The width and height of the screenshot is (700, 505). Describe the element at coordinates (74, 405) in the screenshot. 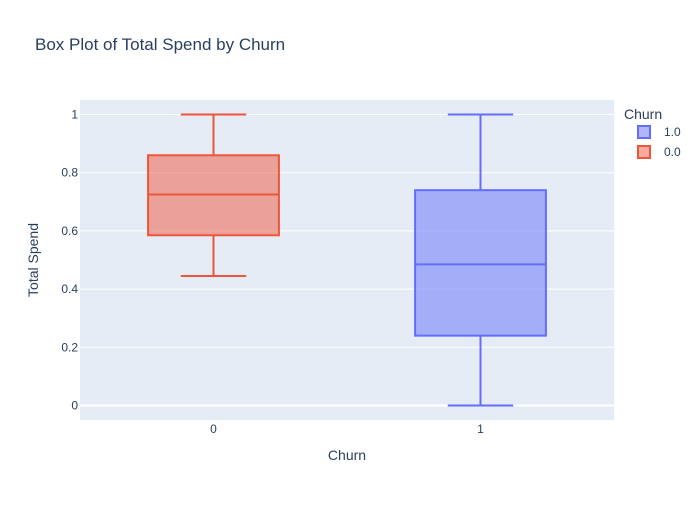

I see `y-tick-label: 0` at that location.